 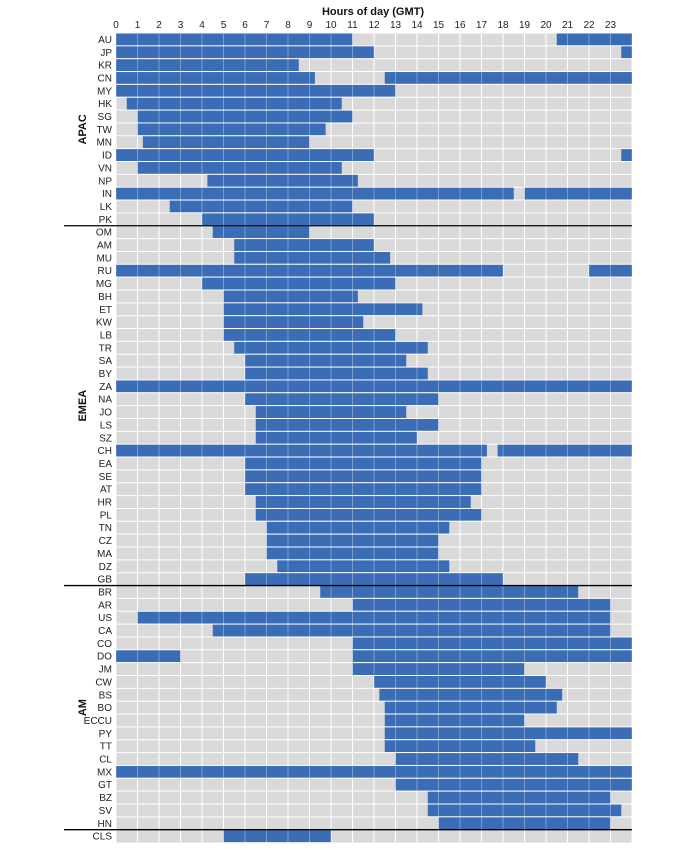 I want to click on row-label: MN, so click(x=104, y=143).